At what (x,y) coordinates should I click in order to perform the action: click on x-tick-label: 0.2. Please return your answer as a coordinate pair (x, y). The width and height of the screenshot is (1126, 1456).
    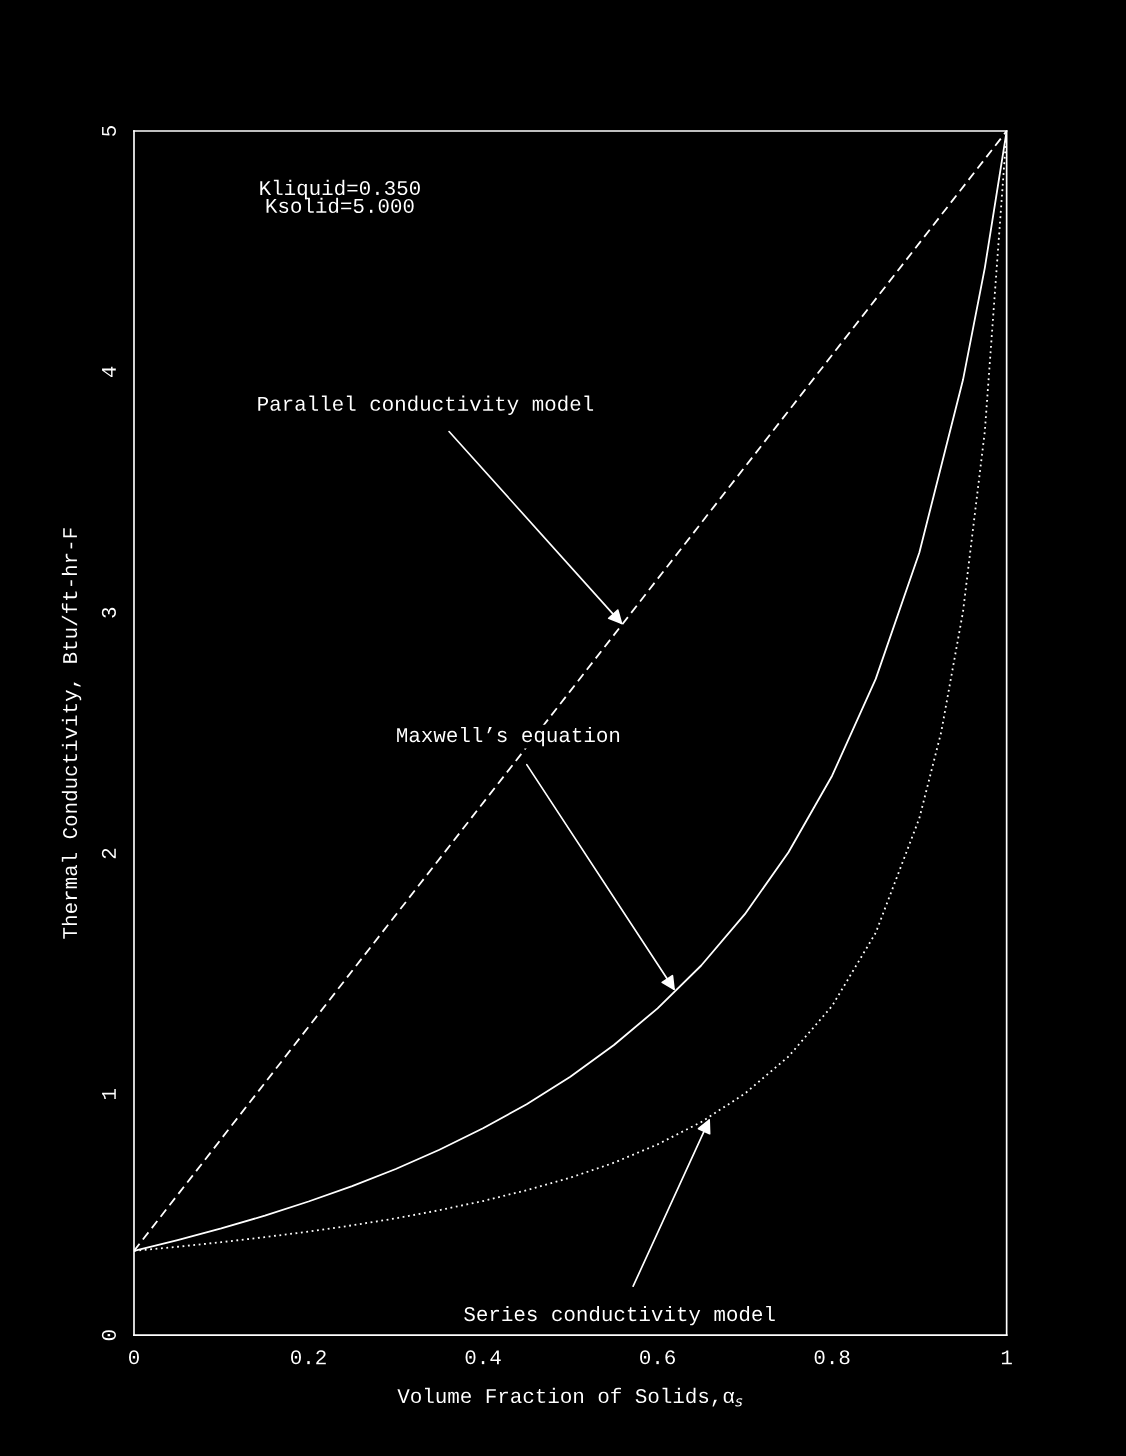
    Looking at the image, I should click on (308, 1357).